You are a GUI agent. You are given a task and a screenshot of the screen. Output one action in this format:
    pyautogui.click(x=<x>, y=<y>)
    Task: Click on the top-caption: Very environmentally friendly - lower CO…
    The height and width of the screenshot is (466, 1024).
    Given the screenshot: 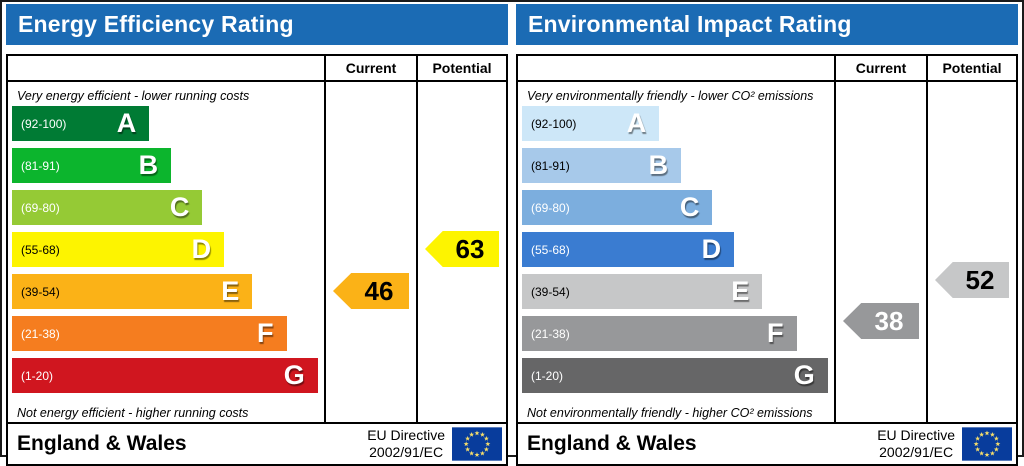 What is the action you would take?
    pyautogui.click(x=670, y=96)
    